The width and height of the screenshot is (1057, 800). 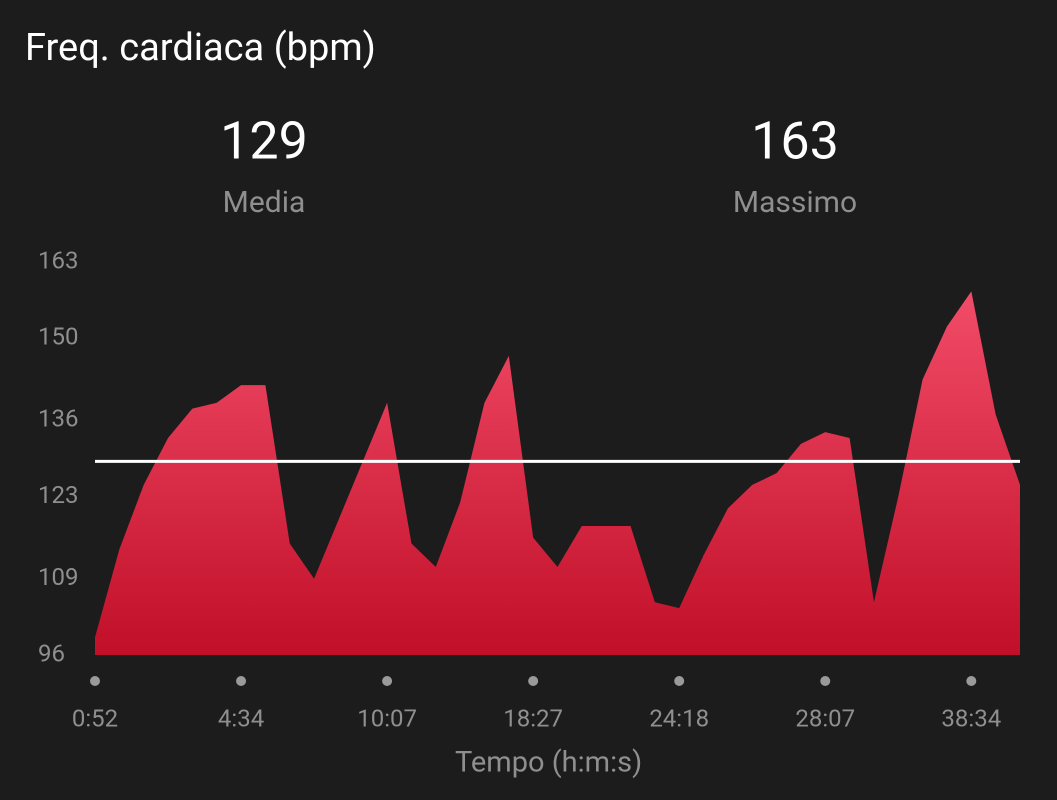 What do you see at coordinates (58, 419) in the screenshot?
I see `y-tick-label: 136` at bounding box center [58, 419].